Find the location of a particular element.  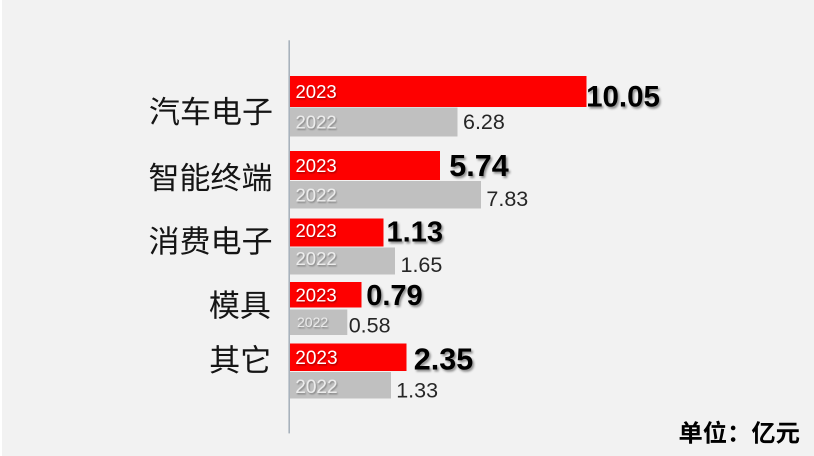

svg-text: 5.74 is located at coordinates (478, 166).